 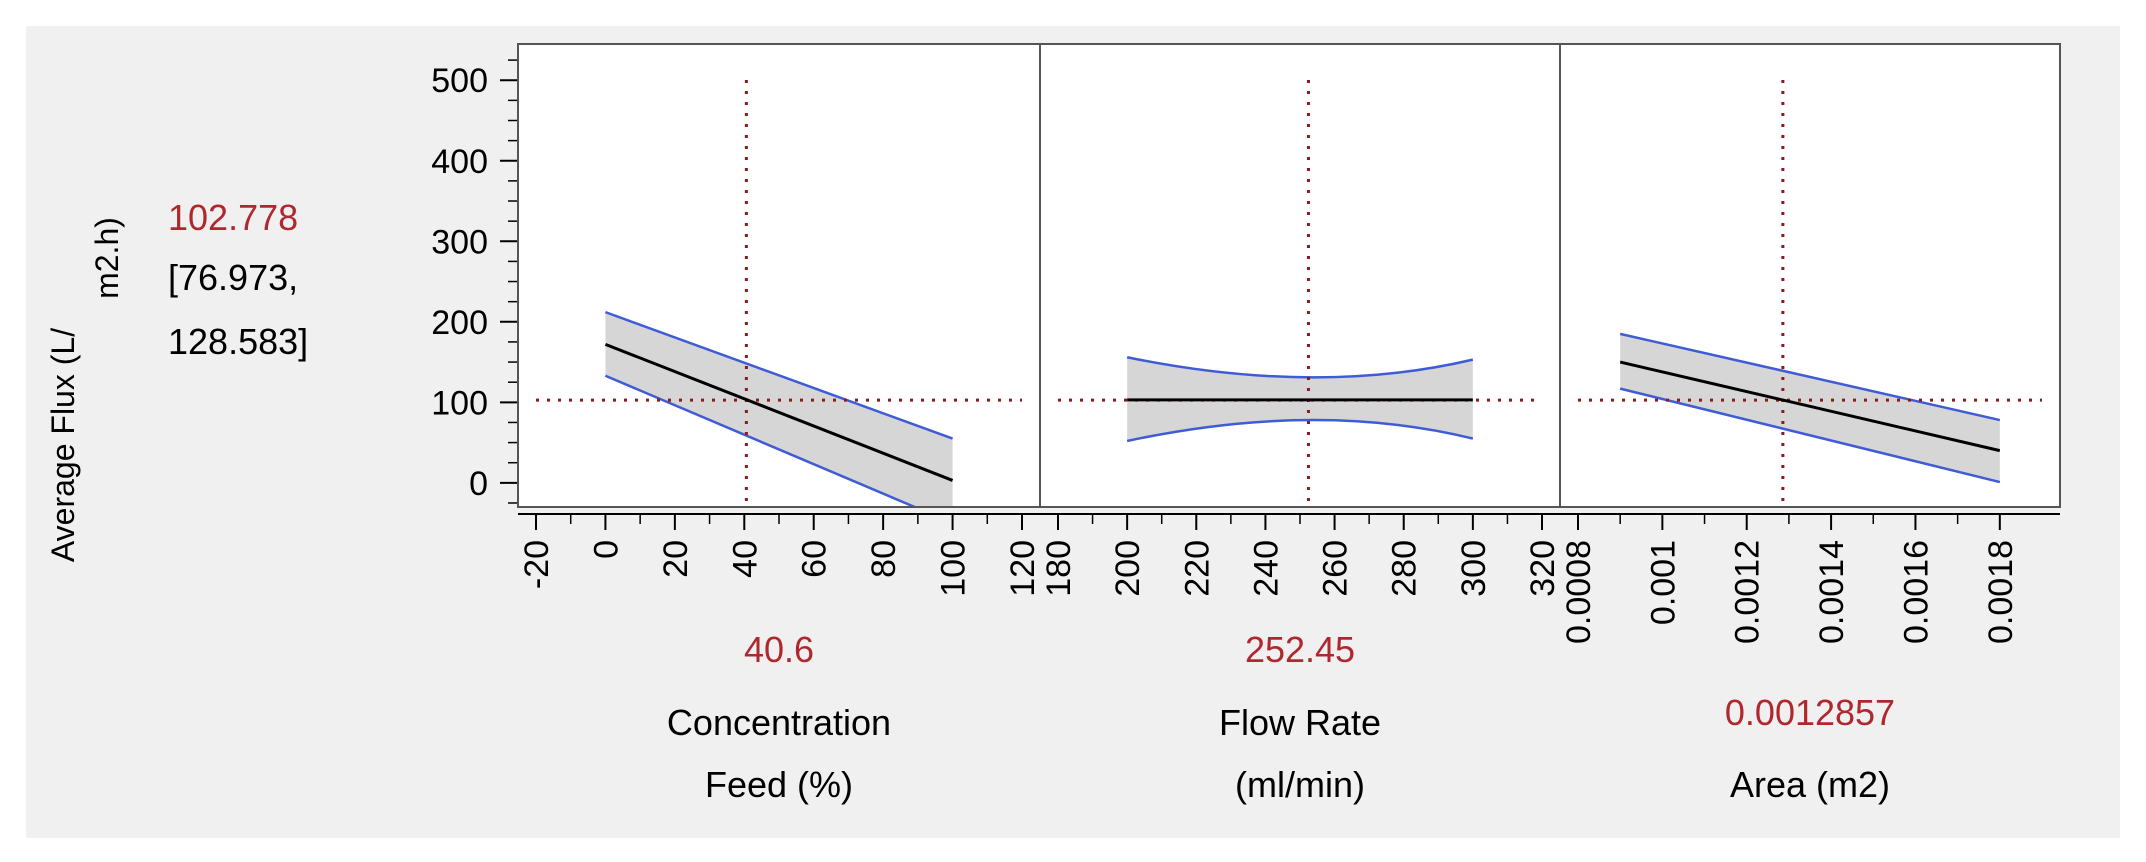 I want to click on panel-border, so click(x=1810, y=275).